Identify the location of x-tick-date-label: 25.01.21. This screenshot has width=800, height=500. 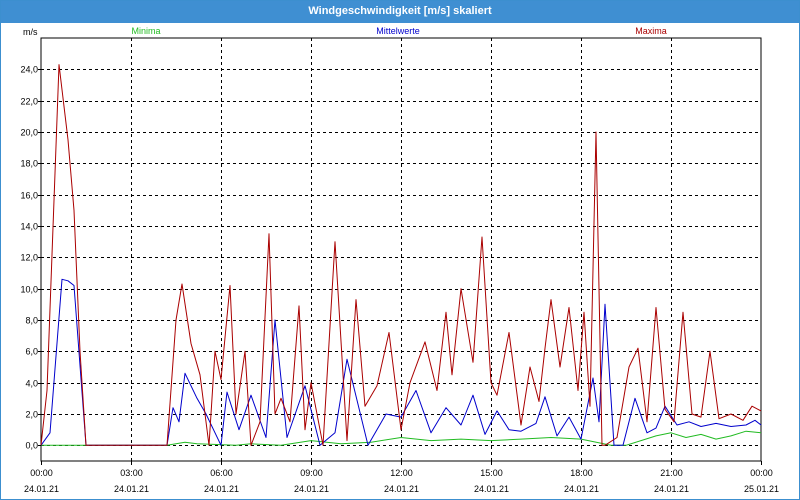
(761, 489).